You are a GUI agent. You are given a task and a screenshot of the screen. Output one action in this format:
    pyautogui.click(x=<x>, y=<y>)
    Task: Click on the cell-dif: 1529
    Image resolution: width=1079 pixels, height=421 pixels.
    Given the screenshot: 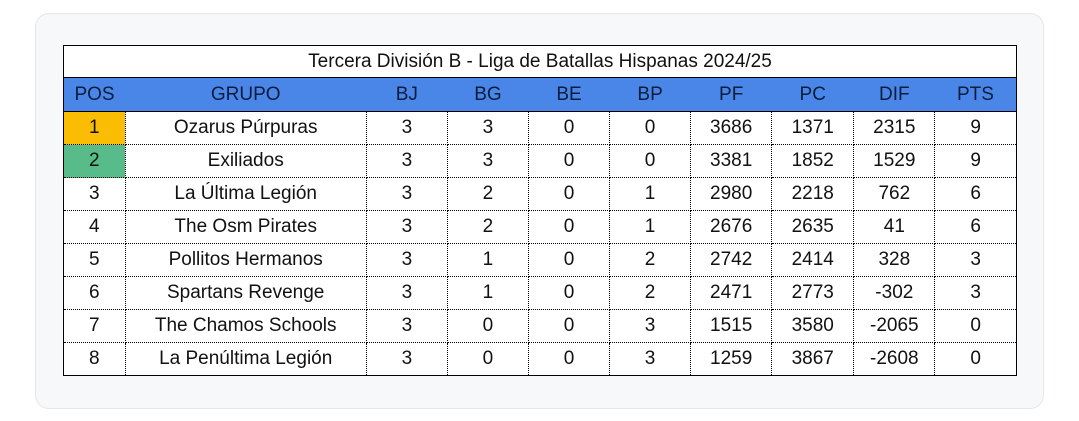 What is the action you would take?
    pyautogui.click(x=894, y=161)
    